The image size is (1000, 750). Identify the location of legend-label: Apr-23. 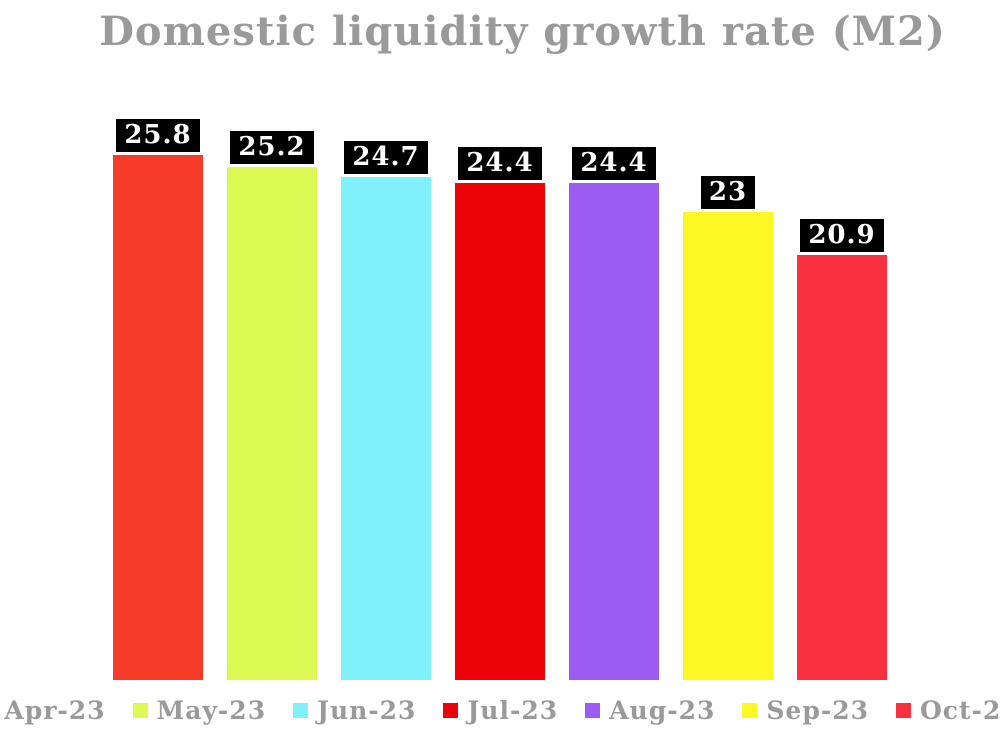
(55, 710).